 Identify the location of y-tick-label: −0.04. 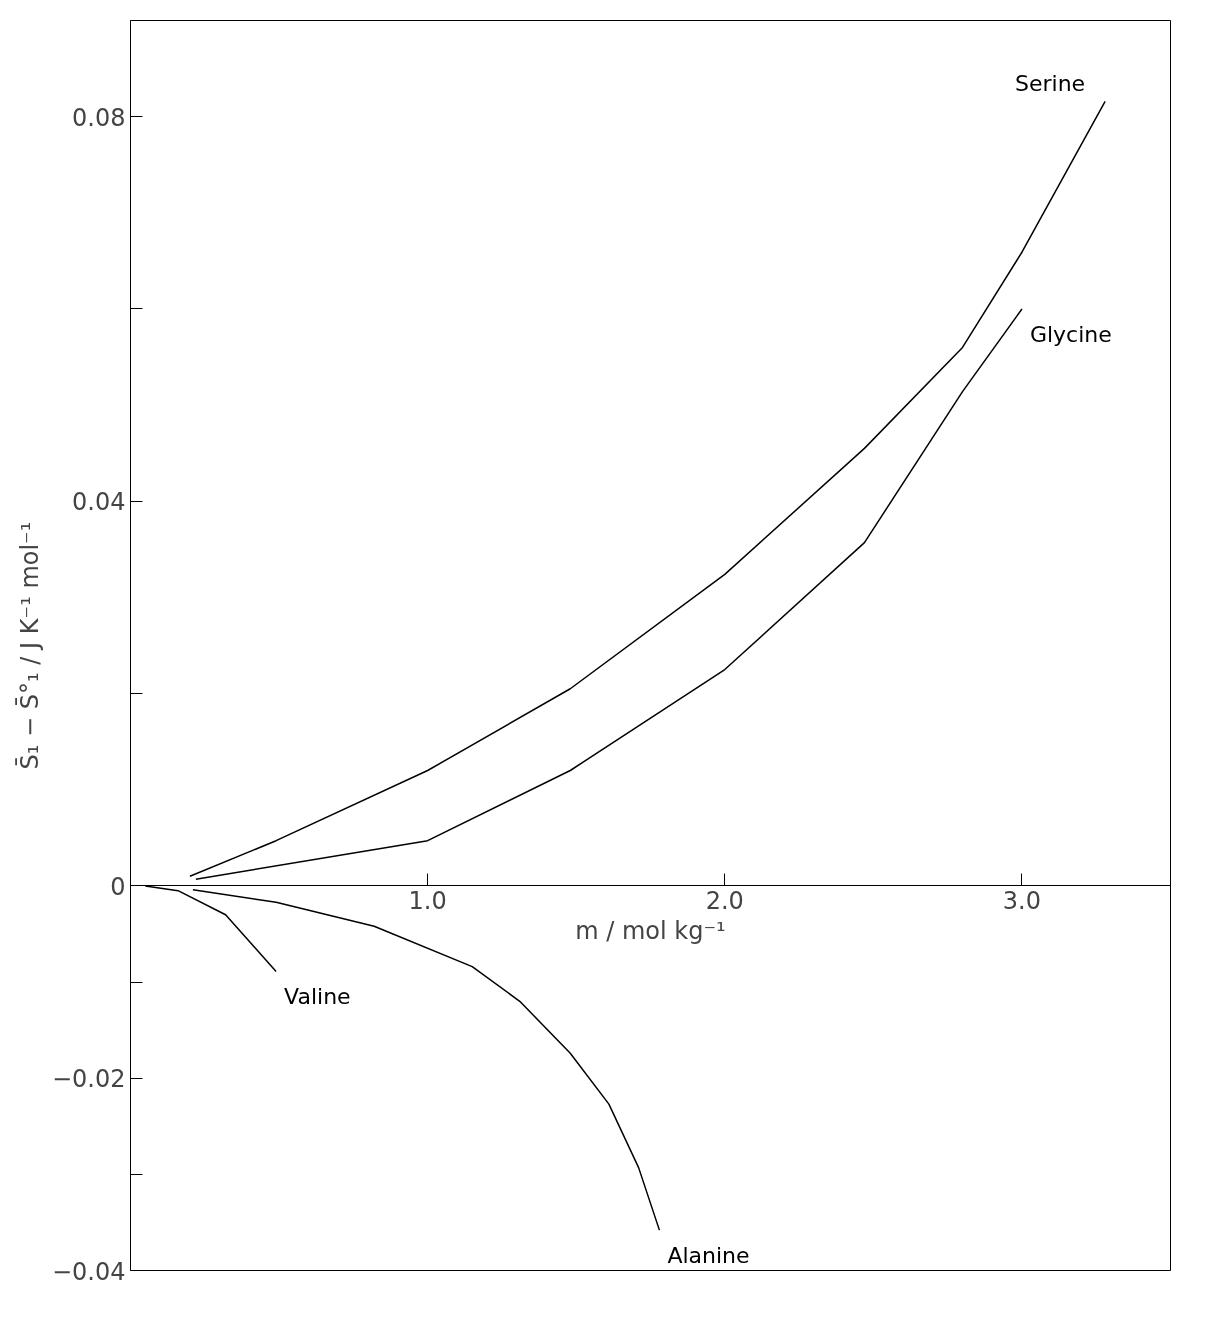
(88, 1271).